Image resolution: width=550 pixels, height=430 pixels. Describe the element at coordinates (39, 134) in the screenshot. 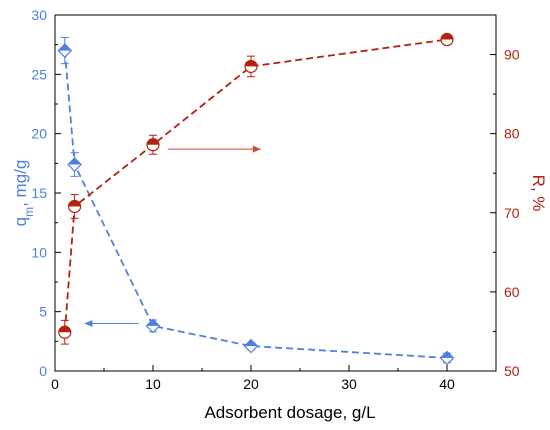

I see `y-left-tick-label: 20` at that location.